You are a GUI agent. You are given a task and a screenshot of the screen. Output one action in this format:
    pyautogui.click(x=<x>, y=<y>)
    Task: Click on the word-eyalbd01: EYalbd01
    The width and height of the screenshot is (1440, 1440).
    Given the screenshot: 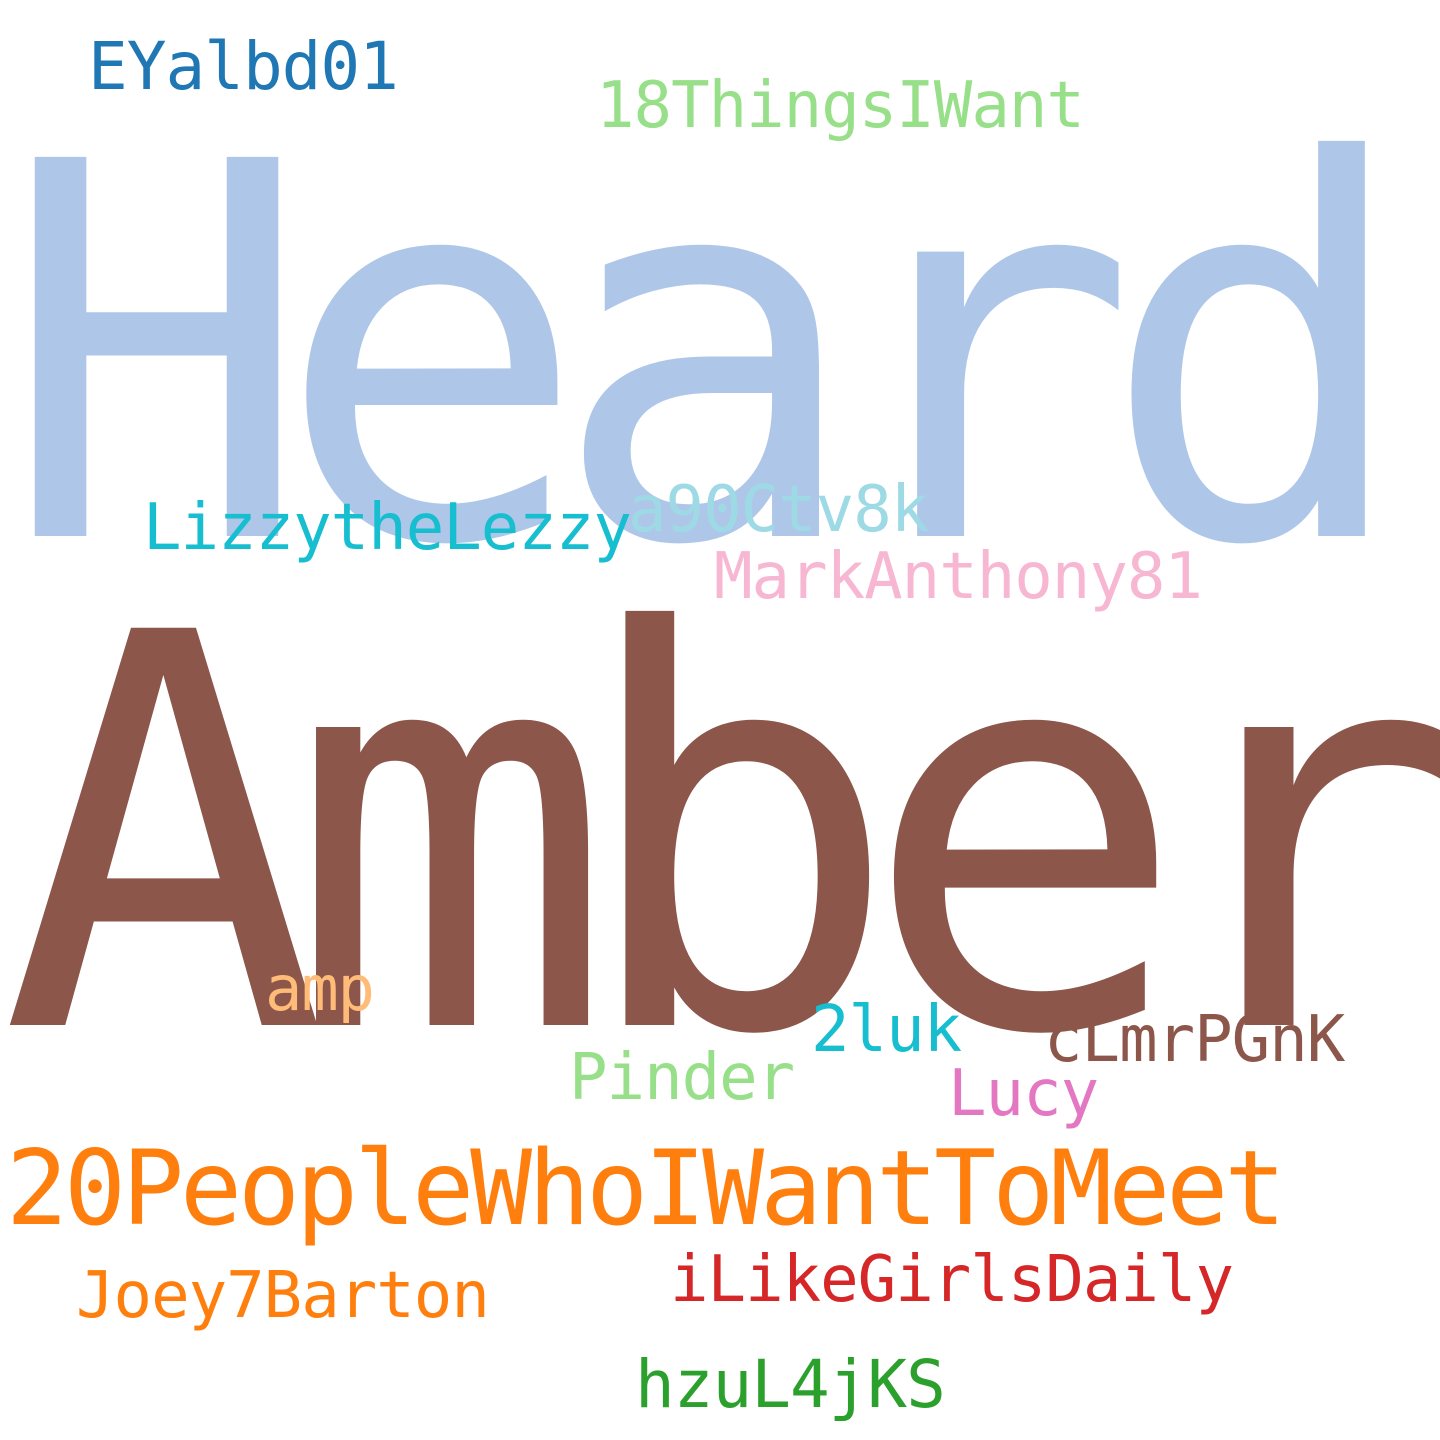 What is the action you would take?
    pyautogui.click(x=243, y=66)
    